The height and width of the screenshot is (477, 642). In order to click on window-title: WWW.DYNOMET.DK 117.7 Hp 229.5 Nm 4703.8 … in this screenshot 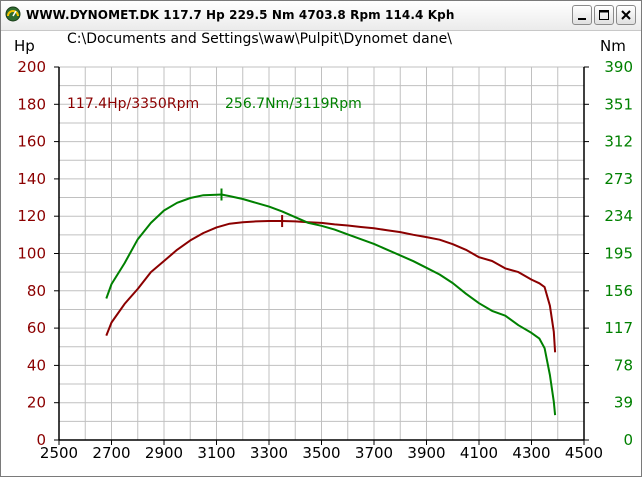, I will do `click(240, 15)`.